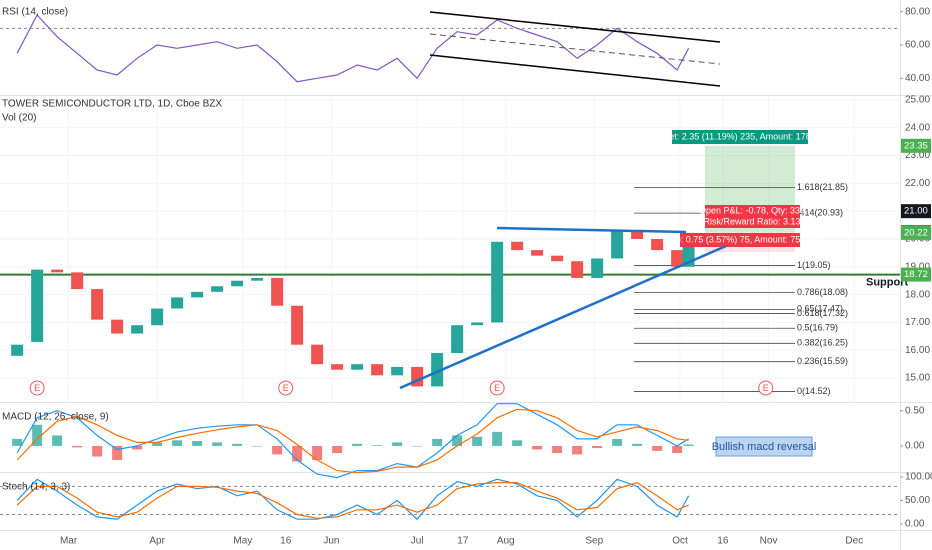  What do you see at coordinates (769, 541) in the screenshot?
I see `x-tick-label: Nov` at bounding box center [769, 541].